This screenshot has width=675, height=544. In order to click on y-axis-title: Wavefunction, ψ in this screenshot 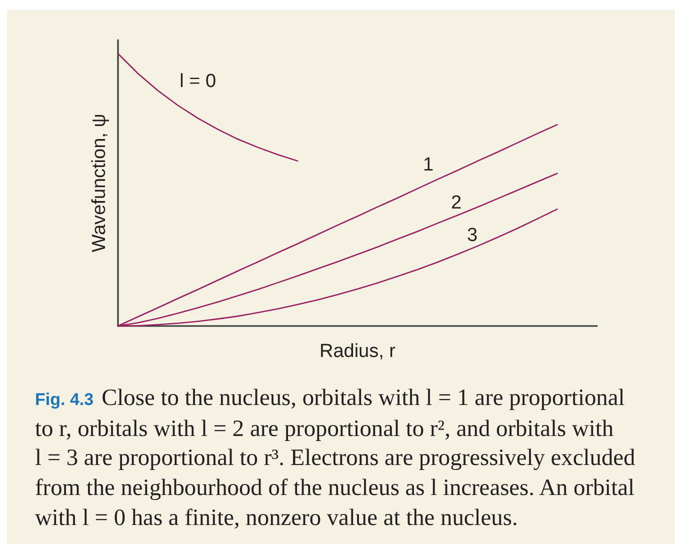, I will do `click(99, 183)`.